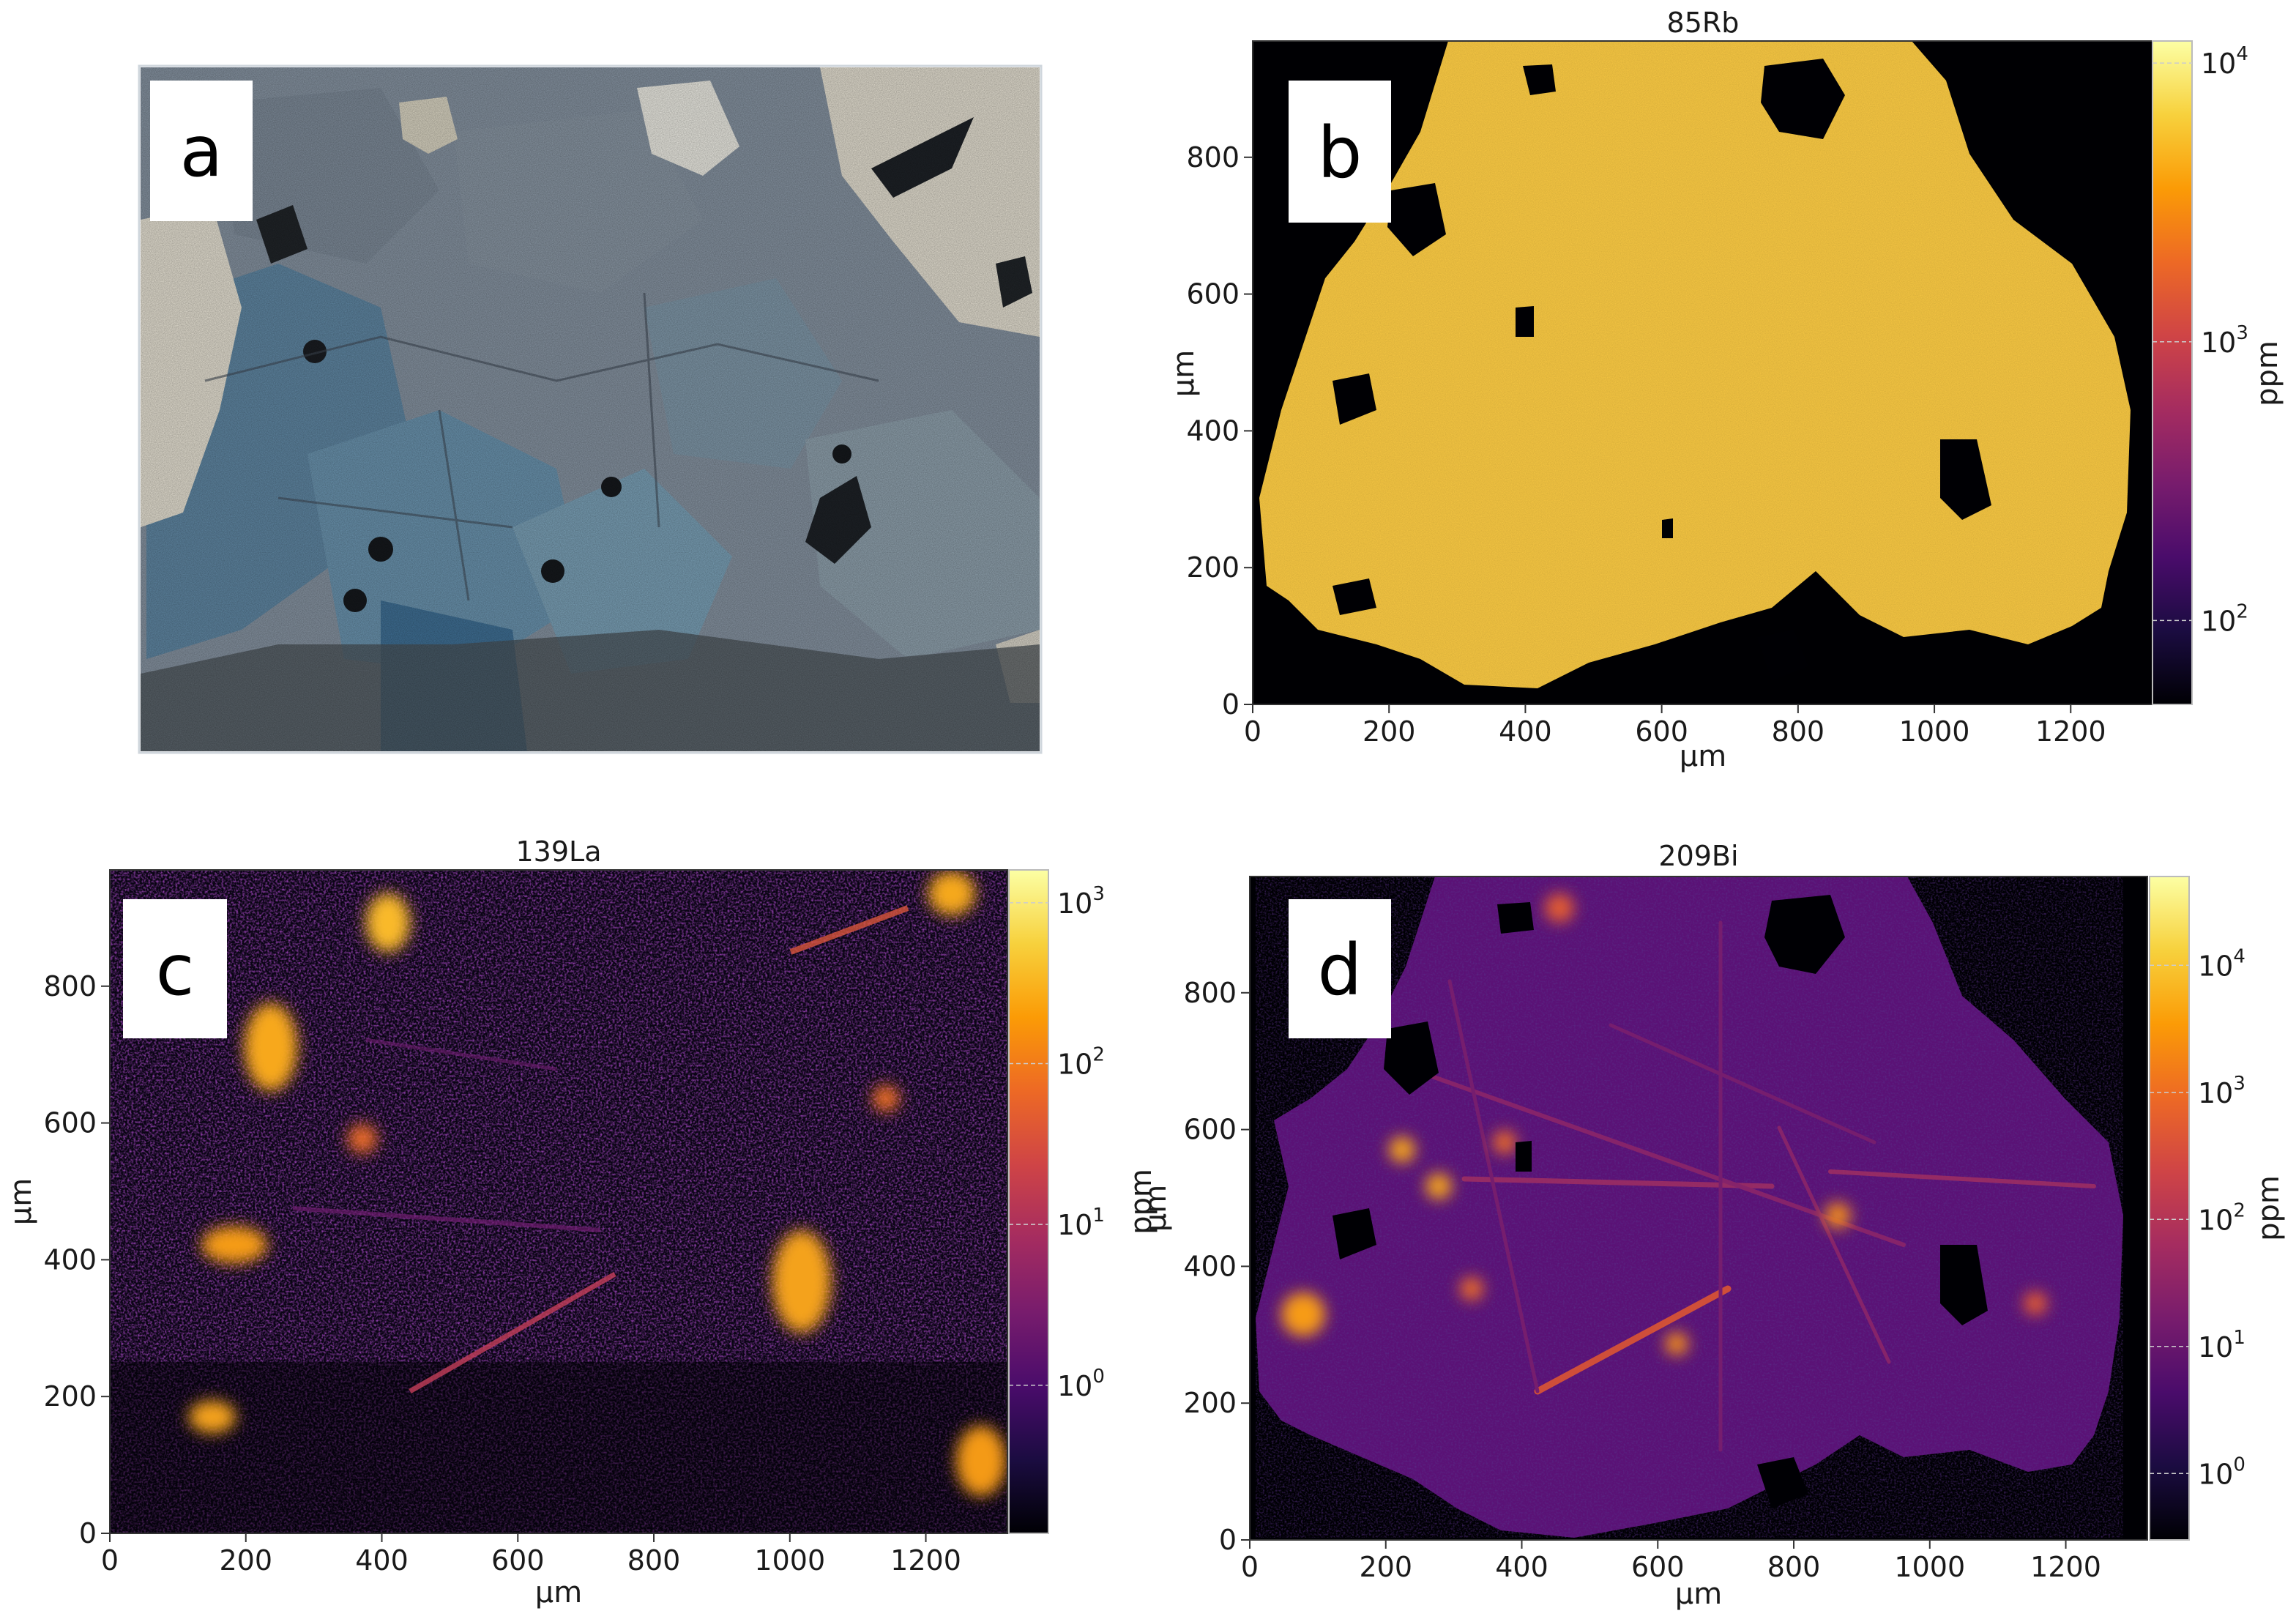  Describe the element at coordinates (1210, 1403) in the screenshot. I see `y-tick-label-d-1: 200` at that location.